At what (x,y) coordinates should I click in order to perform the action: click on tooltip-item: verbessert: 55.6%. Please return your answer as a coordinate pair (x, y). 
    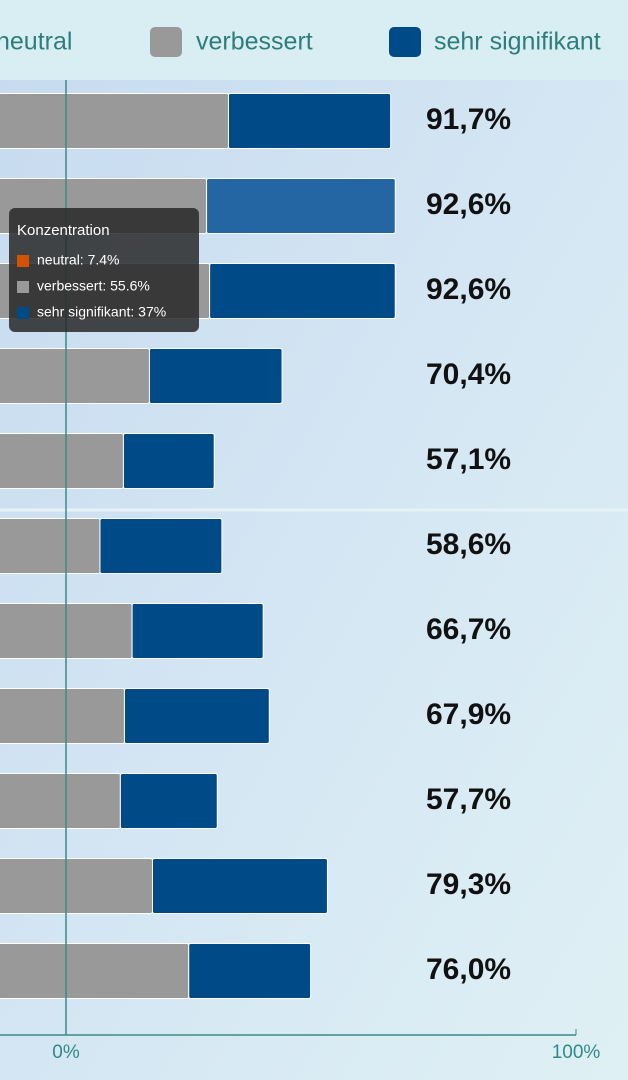
    Looking at the image, I should click on (93, 286).